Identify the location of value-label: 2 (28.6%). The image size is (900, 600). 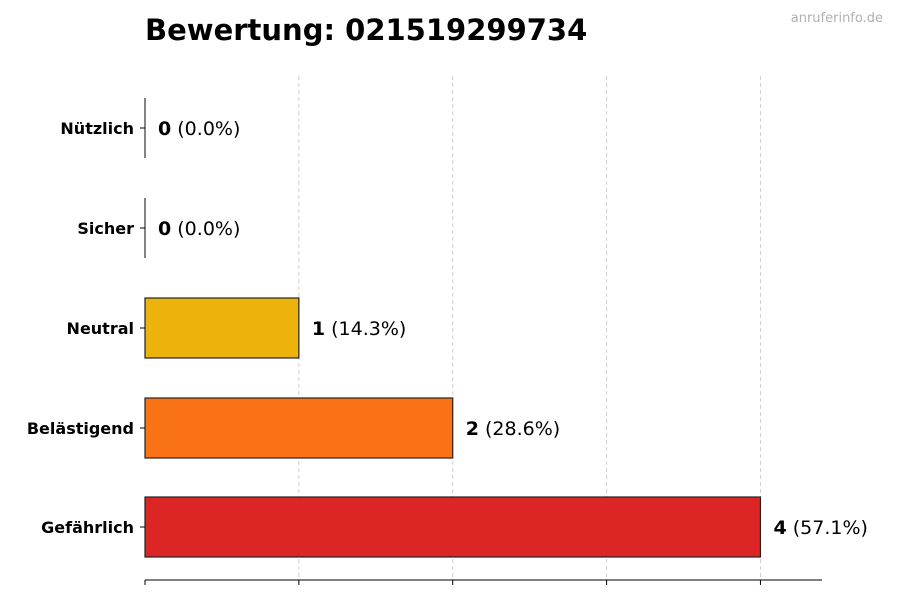
(513, 429).